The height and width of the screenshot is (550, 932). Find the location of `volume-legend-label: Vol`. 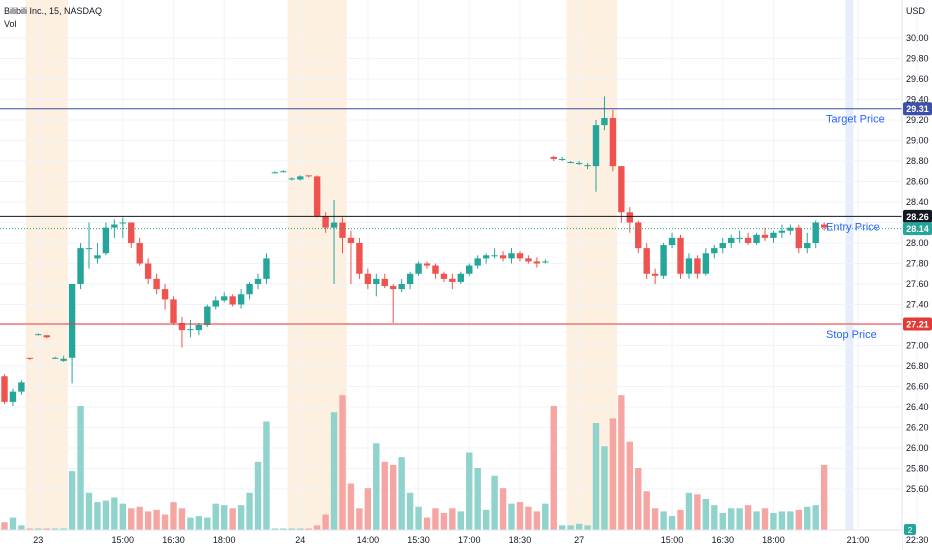

volume-legend-label: Vol is located at coordinates (10, 24).